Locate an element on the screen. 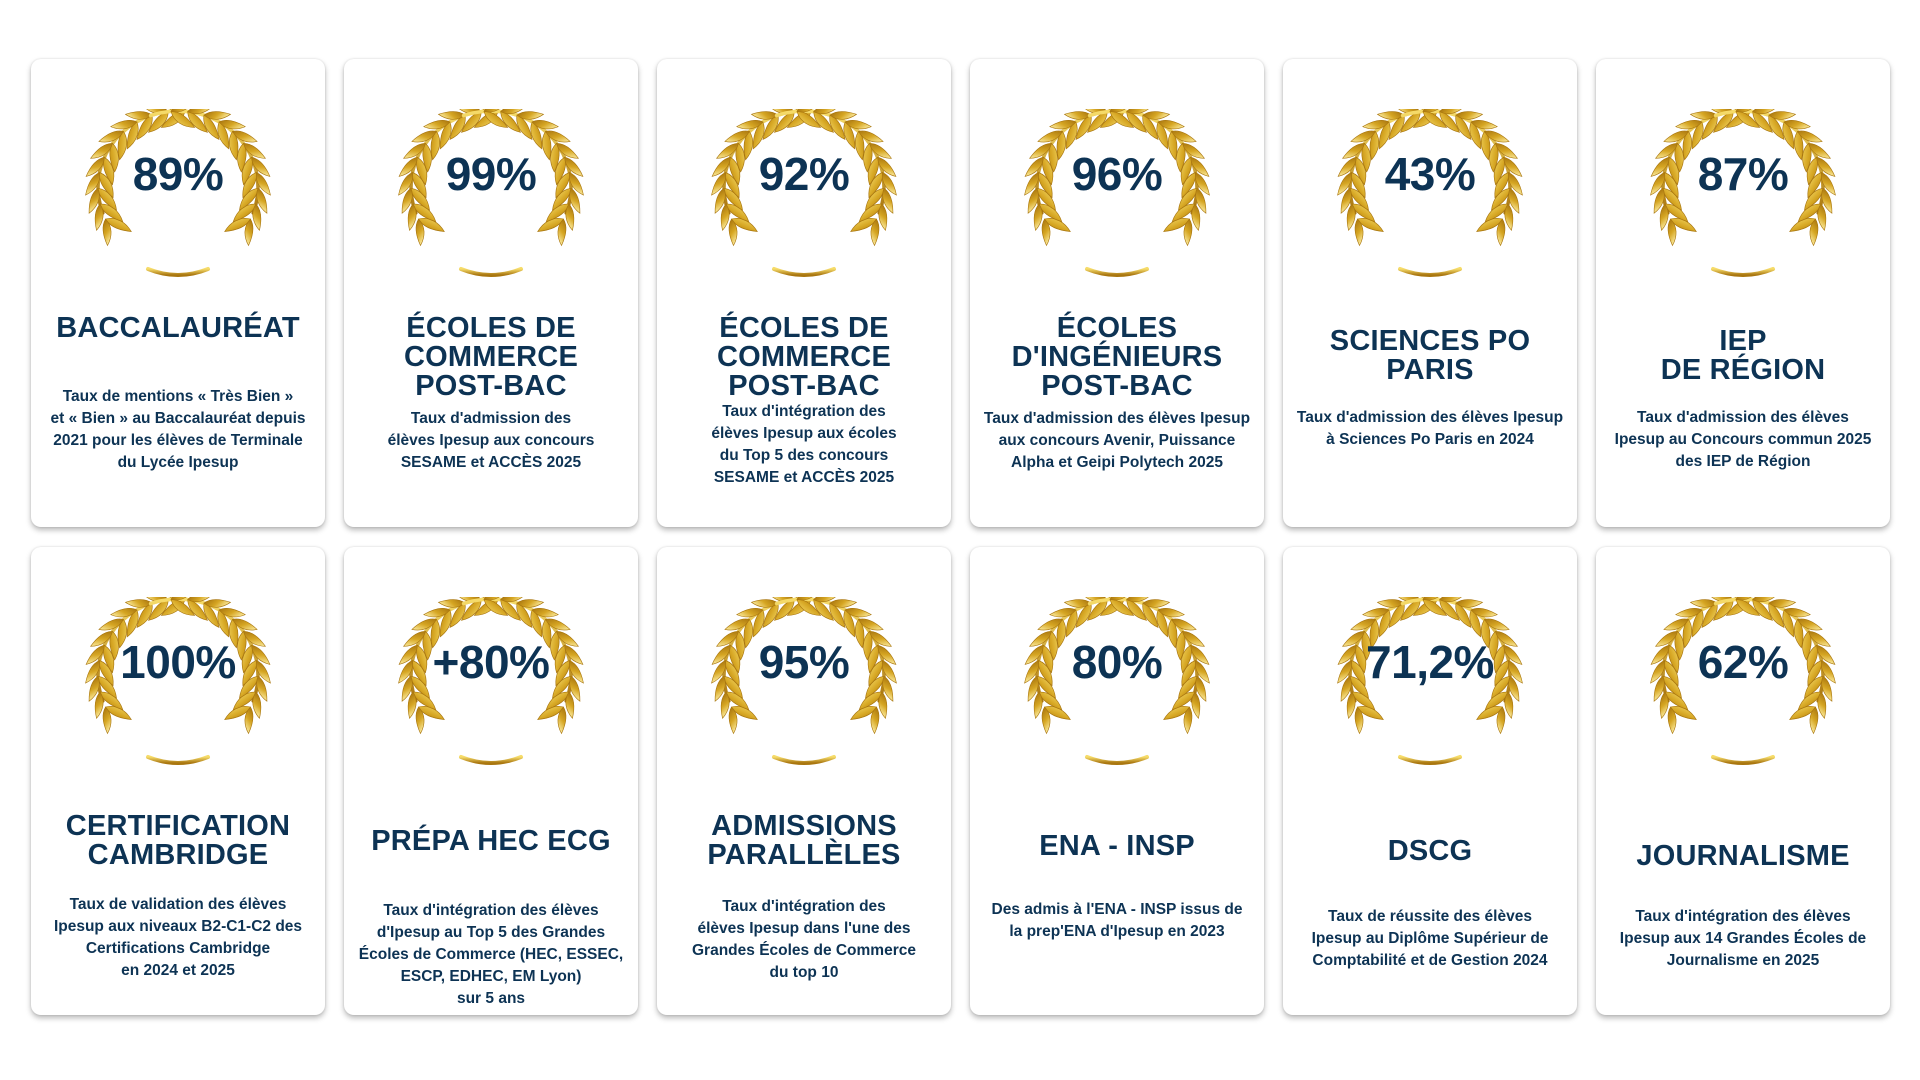 The width and height of the screenshot is (1920, 1080). stat-title: DSCG is located at coordinates (1430, 851).